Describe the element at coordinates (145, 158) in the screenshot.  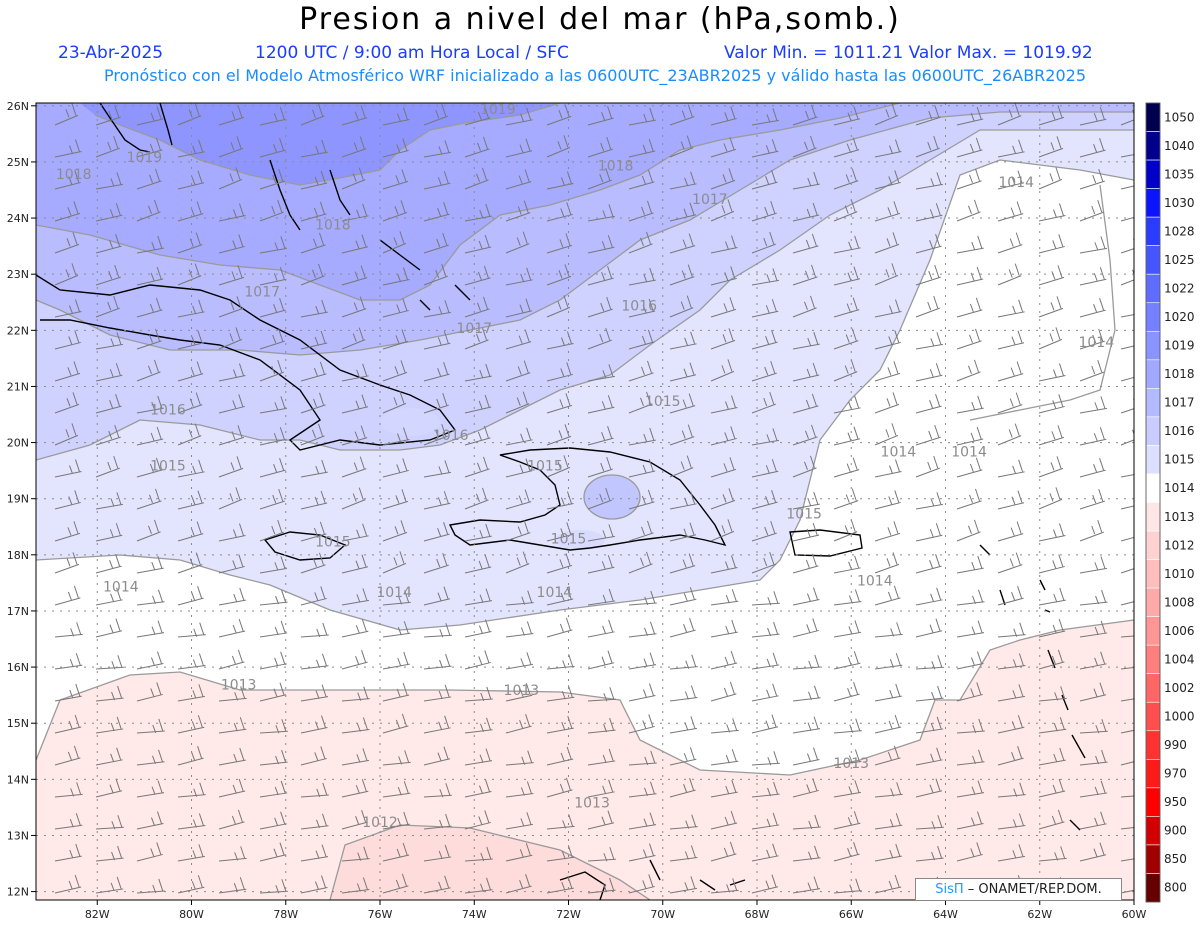
I see `contour-label: 1019` at that location.